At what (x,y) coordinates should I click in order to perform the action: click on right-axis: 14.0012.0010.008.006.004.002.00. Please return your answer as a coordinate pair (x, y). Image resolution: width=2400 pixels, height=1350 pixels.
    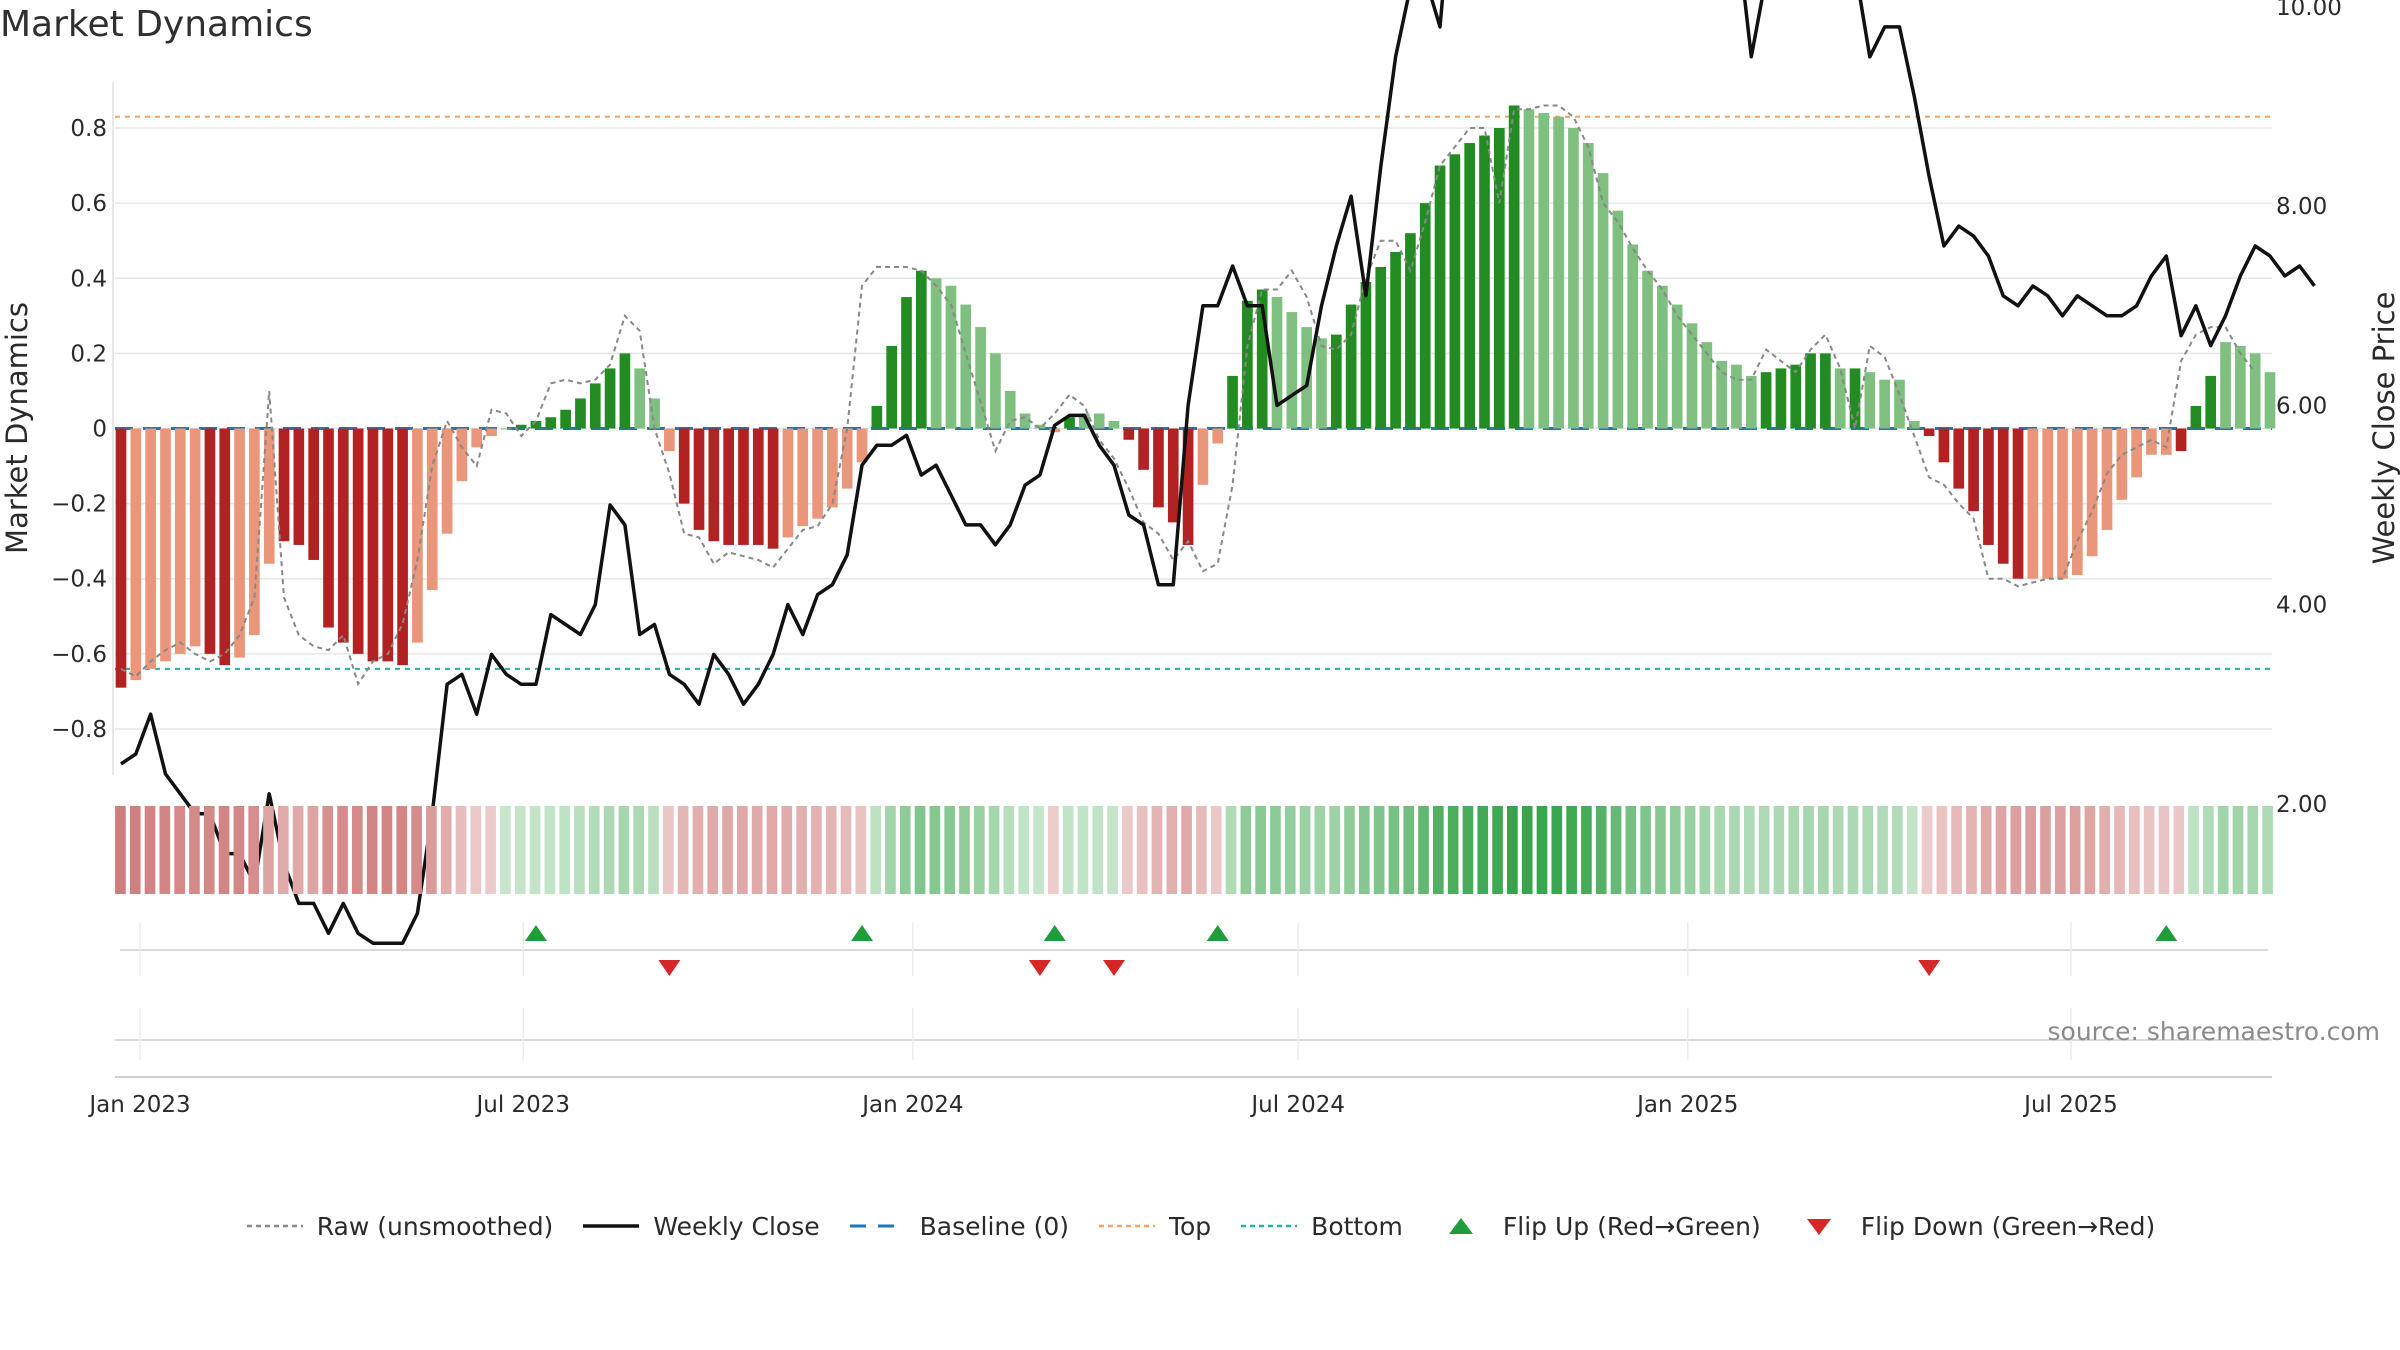
    Looking at the image, I should click on (2309, 409).